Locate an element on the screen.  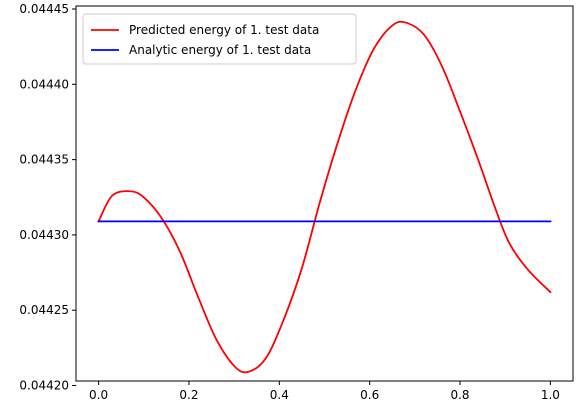
y-tick-label: 0.04420 is located at coordinates (44, 386).